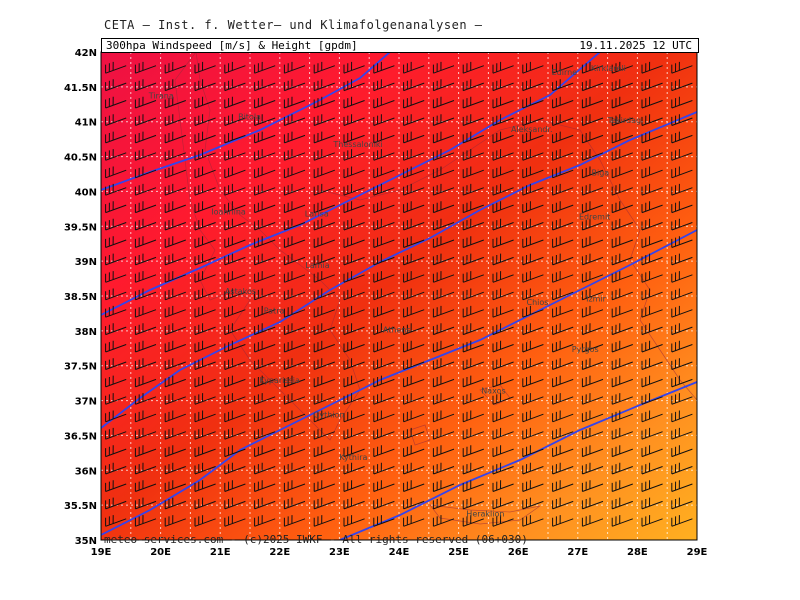 The image size is (800, 600). What do you see at coordinates (80, 88) in the screenshot?
I see `latitude-label: 41.5N` at bounding box center [80, 88].